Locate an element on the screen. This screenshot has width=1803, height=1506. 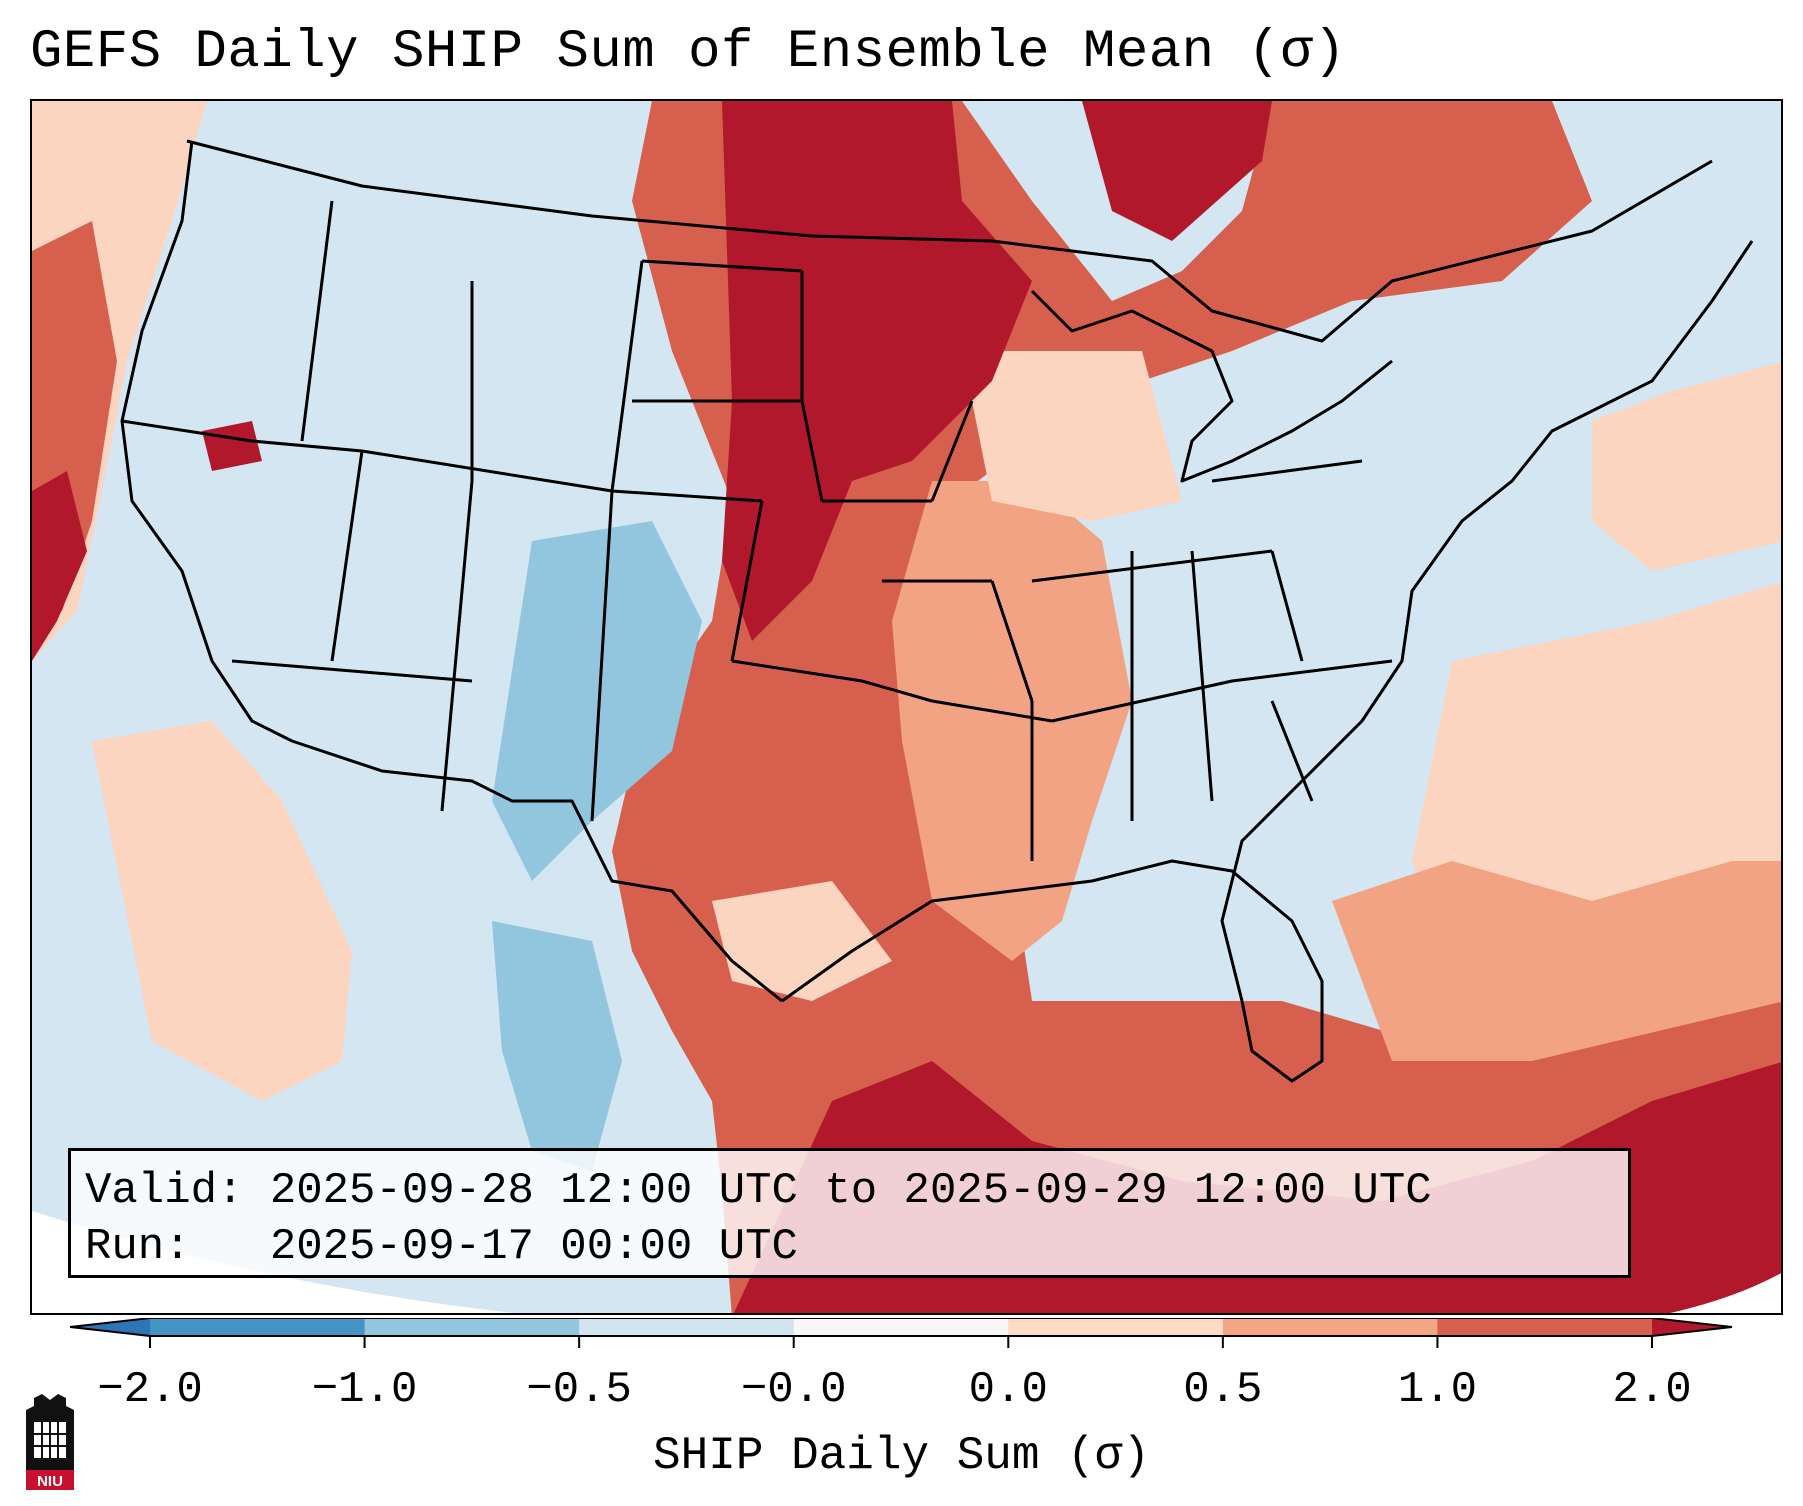
canada-dark-red is located at coordinates (1177, 171).